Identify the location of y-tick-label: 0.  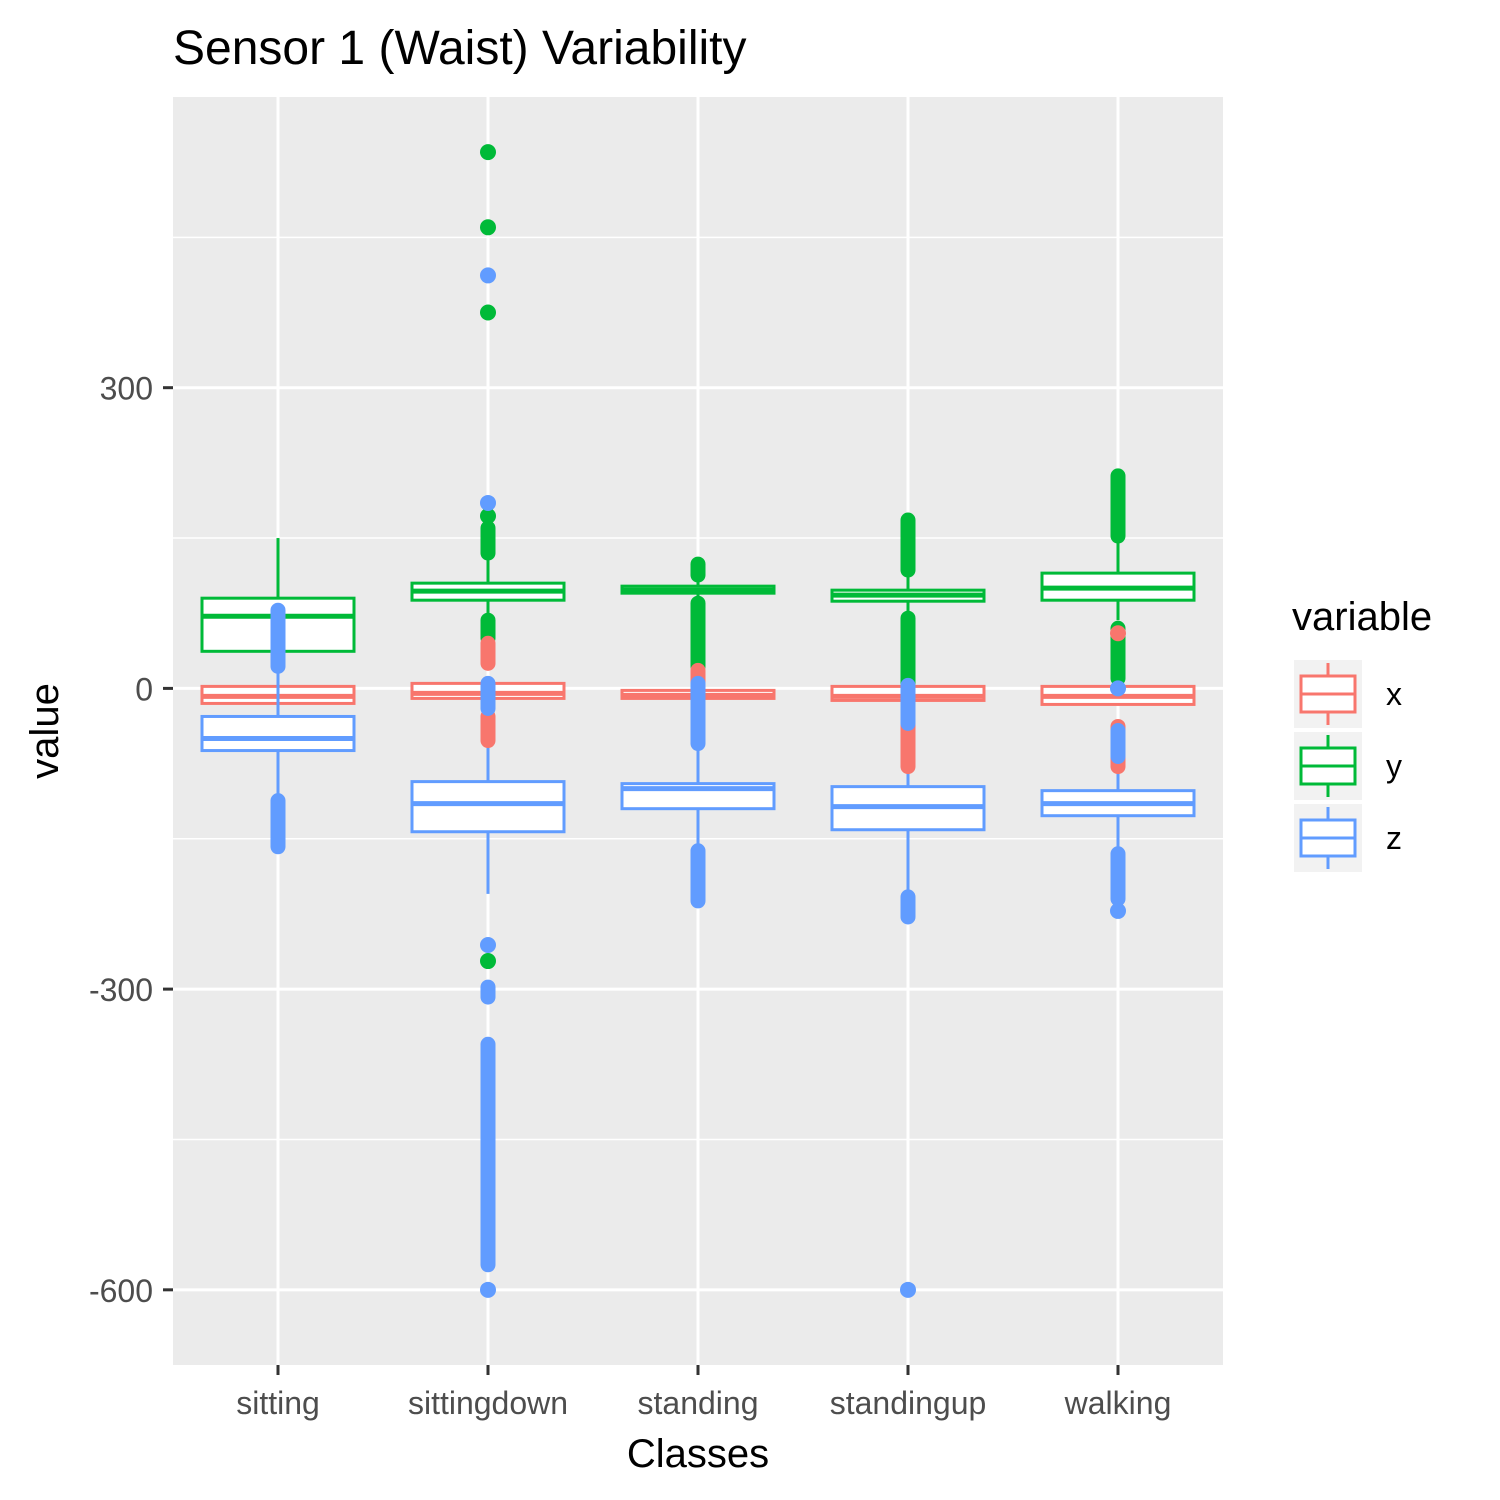
(144, 689).